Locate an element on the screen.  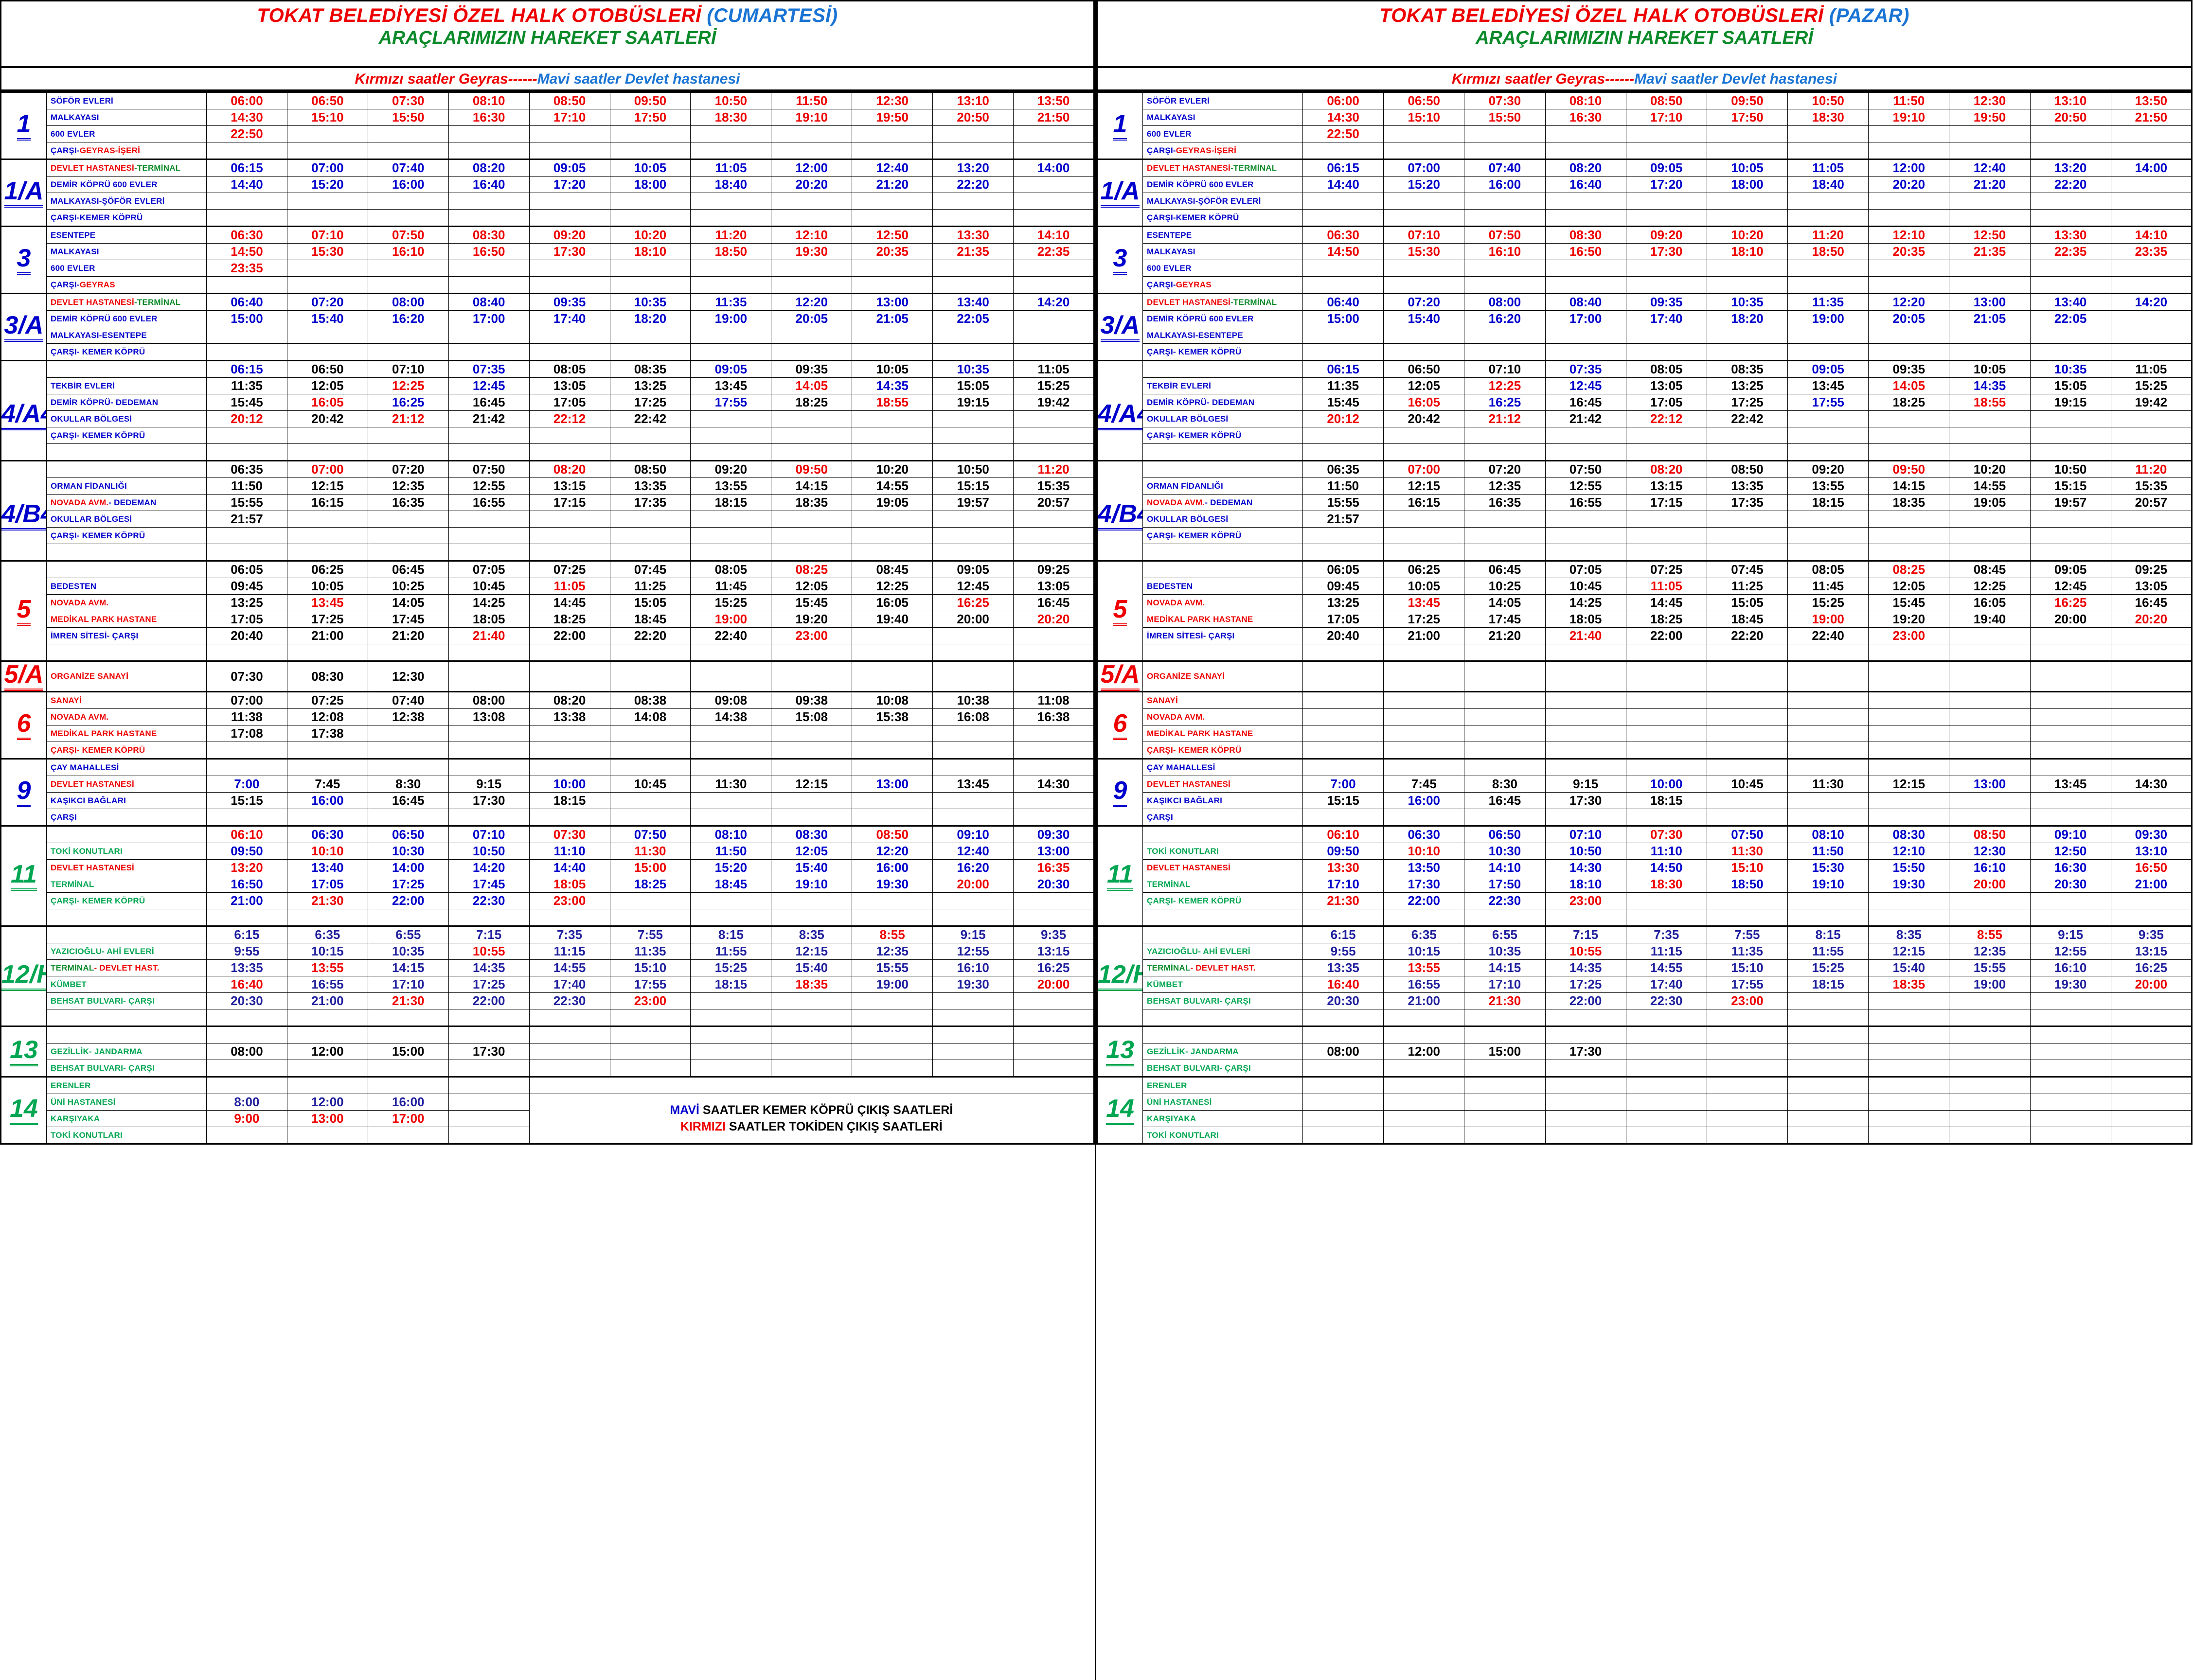
time-cell: 21:05 is located at coordinates (892, 318).